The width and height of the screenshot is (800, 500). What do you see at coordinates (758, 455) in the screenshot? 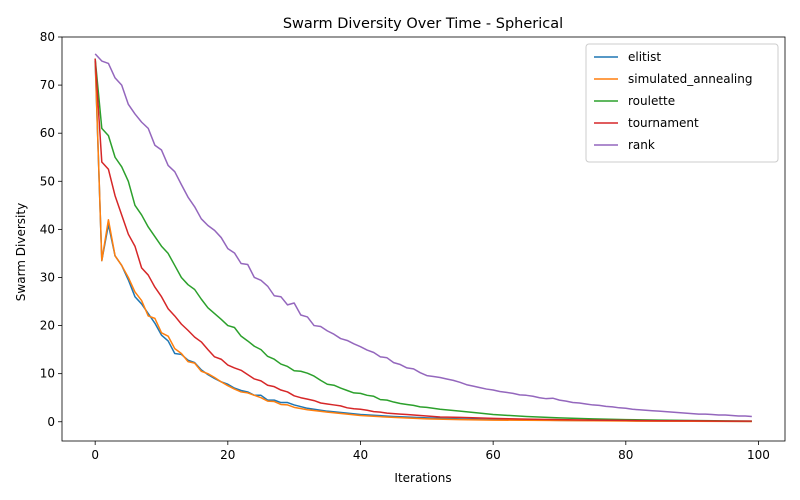
I see `x-tick-label: 100` at bounding box center [758, 455].